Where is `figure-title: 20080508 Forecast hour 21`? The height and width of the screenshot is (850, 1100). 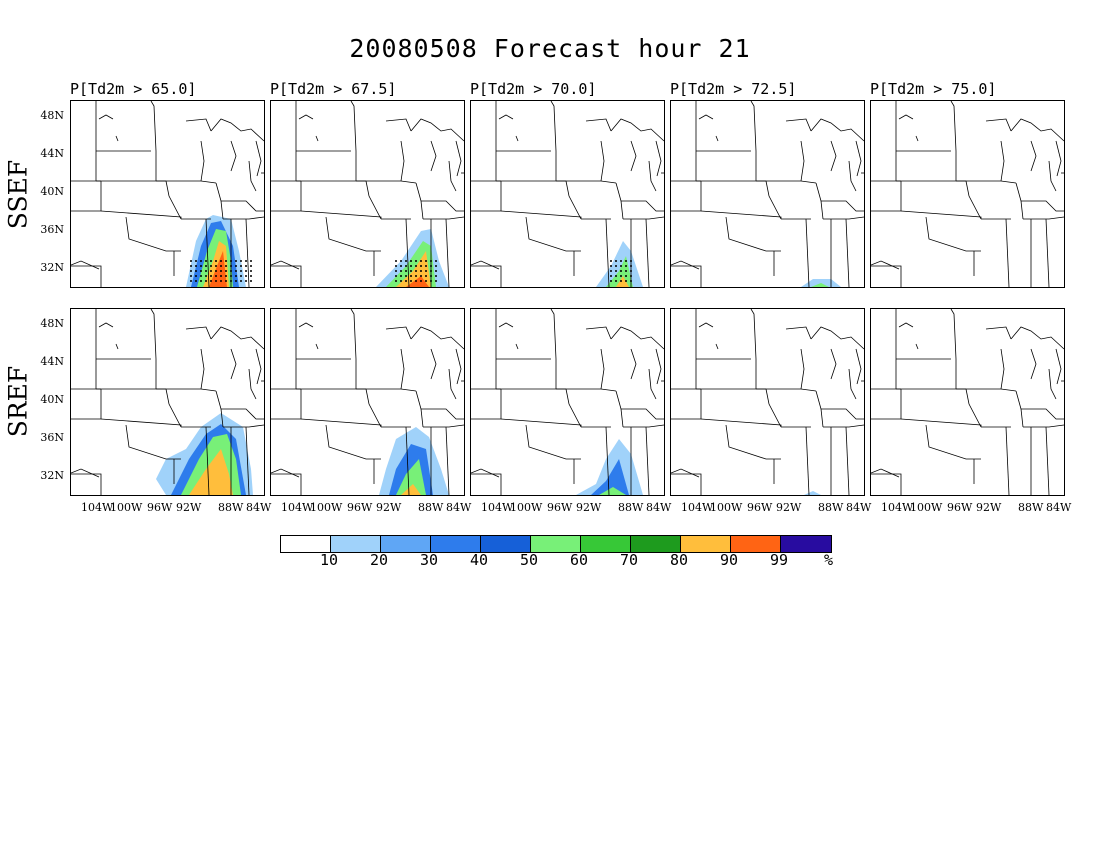
figure-title: 20080508 Forecast hour 21 is located at coordinates (550, 48).